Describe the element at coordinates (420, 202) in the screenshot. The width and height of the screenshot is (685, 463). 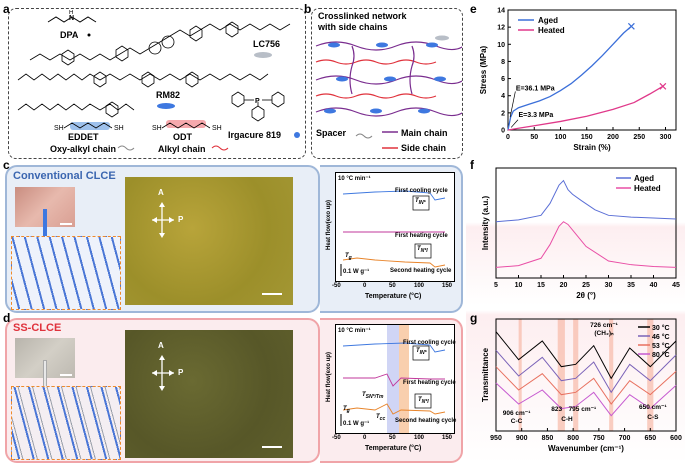
I see `dsc-c-tin: TIN*` at that location.